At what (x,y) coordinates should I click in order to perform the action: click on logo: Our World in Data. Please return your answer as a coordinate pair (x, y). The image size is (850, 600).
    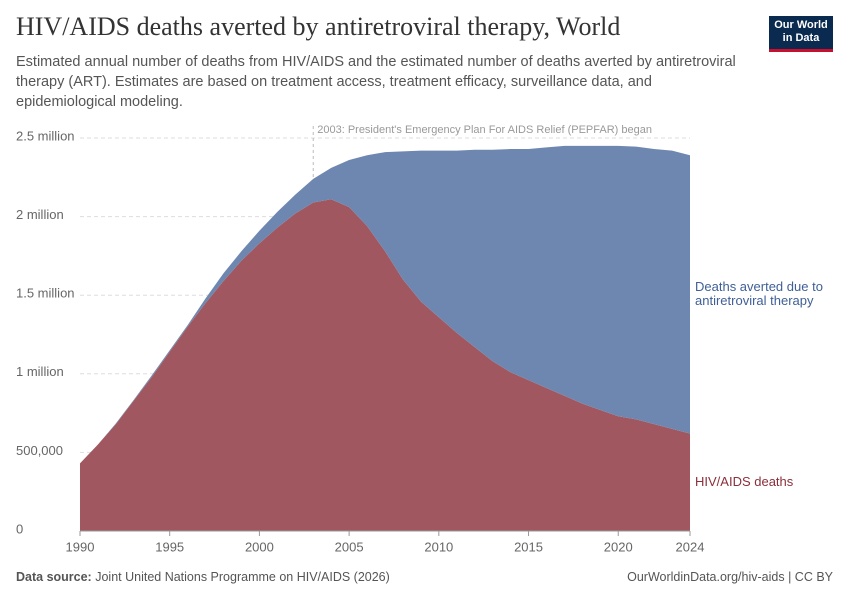
    Looking at the image, I should click on (801, 34).